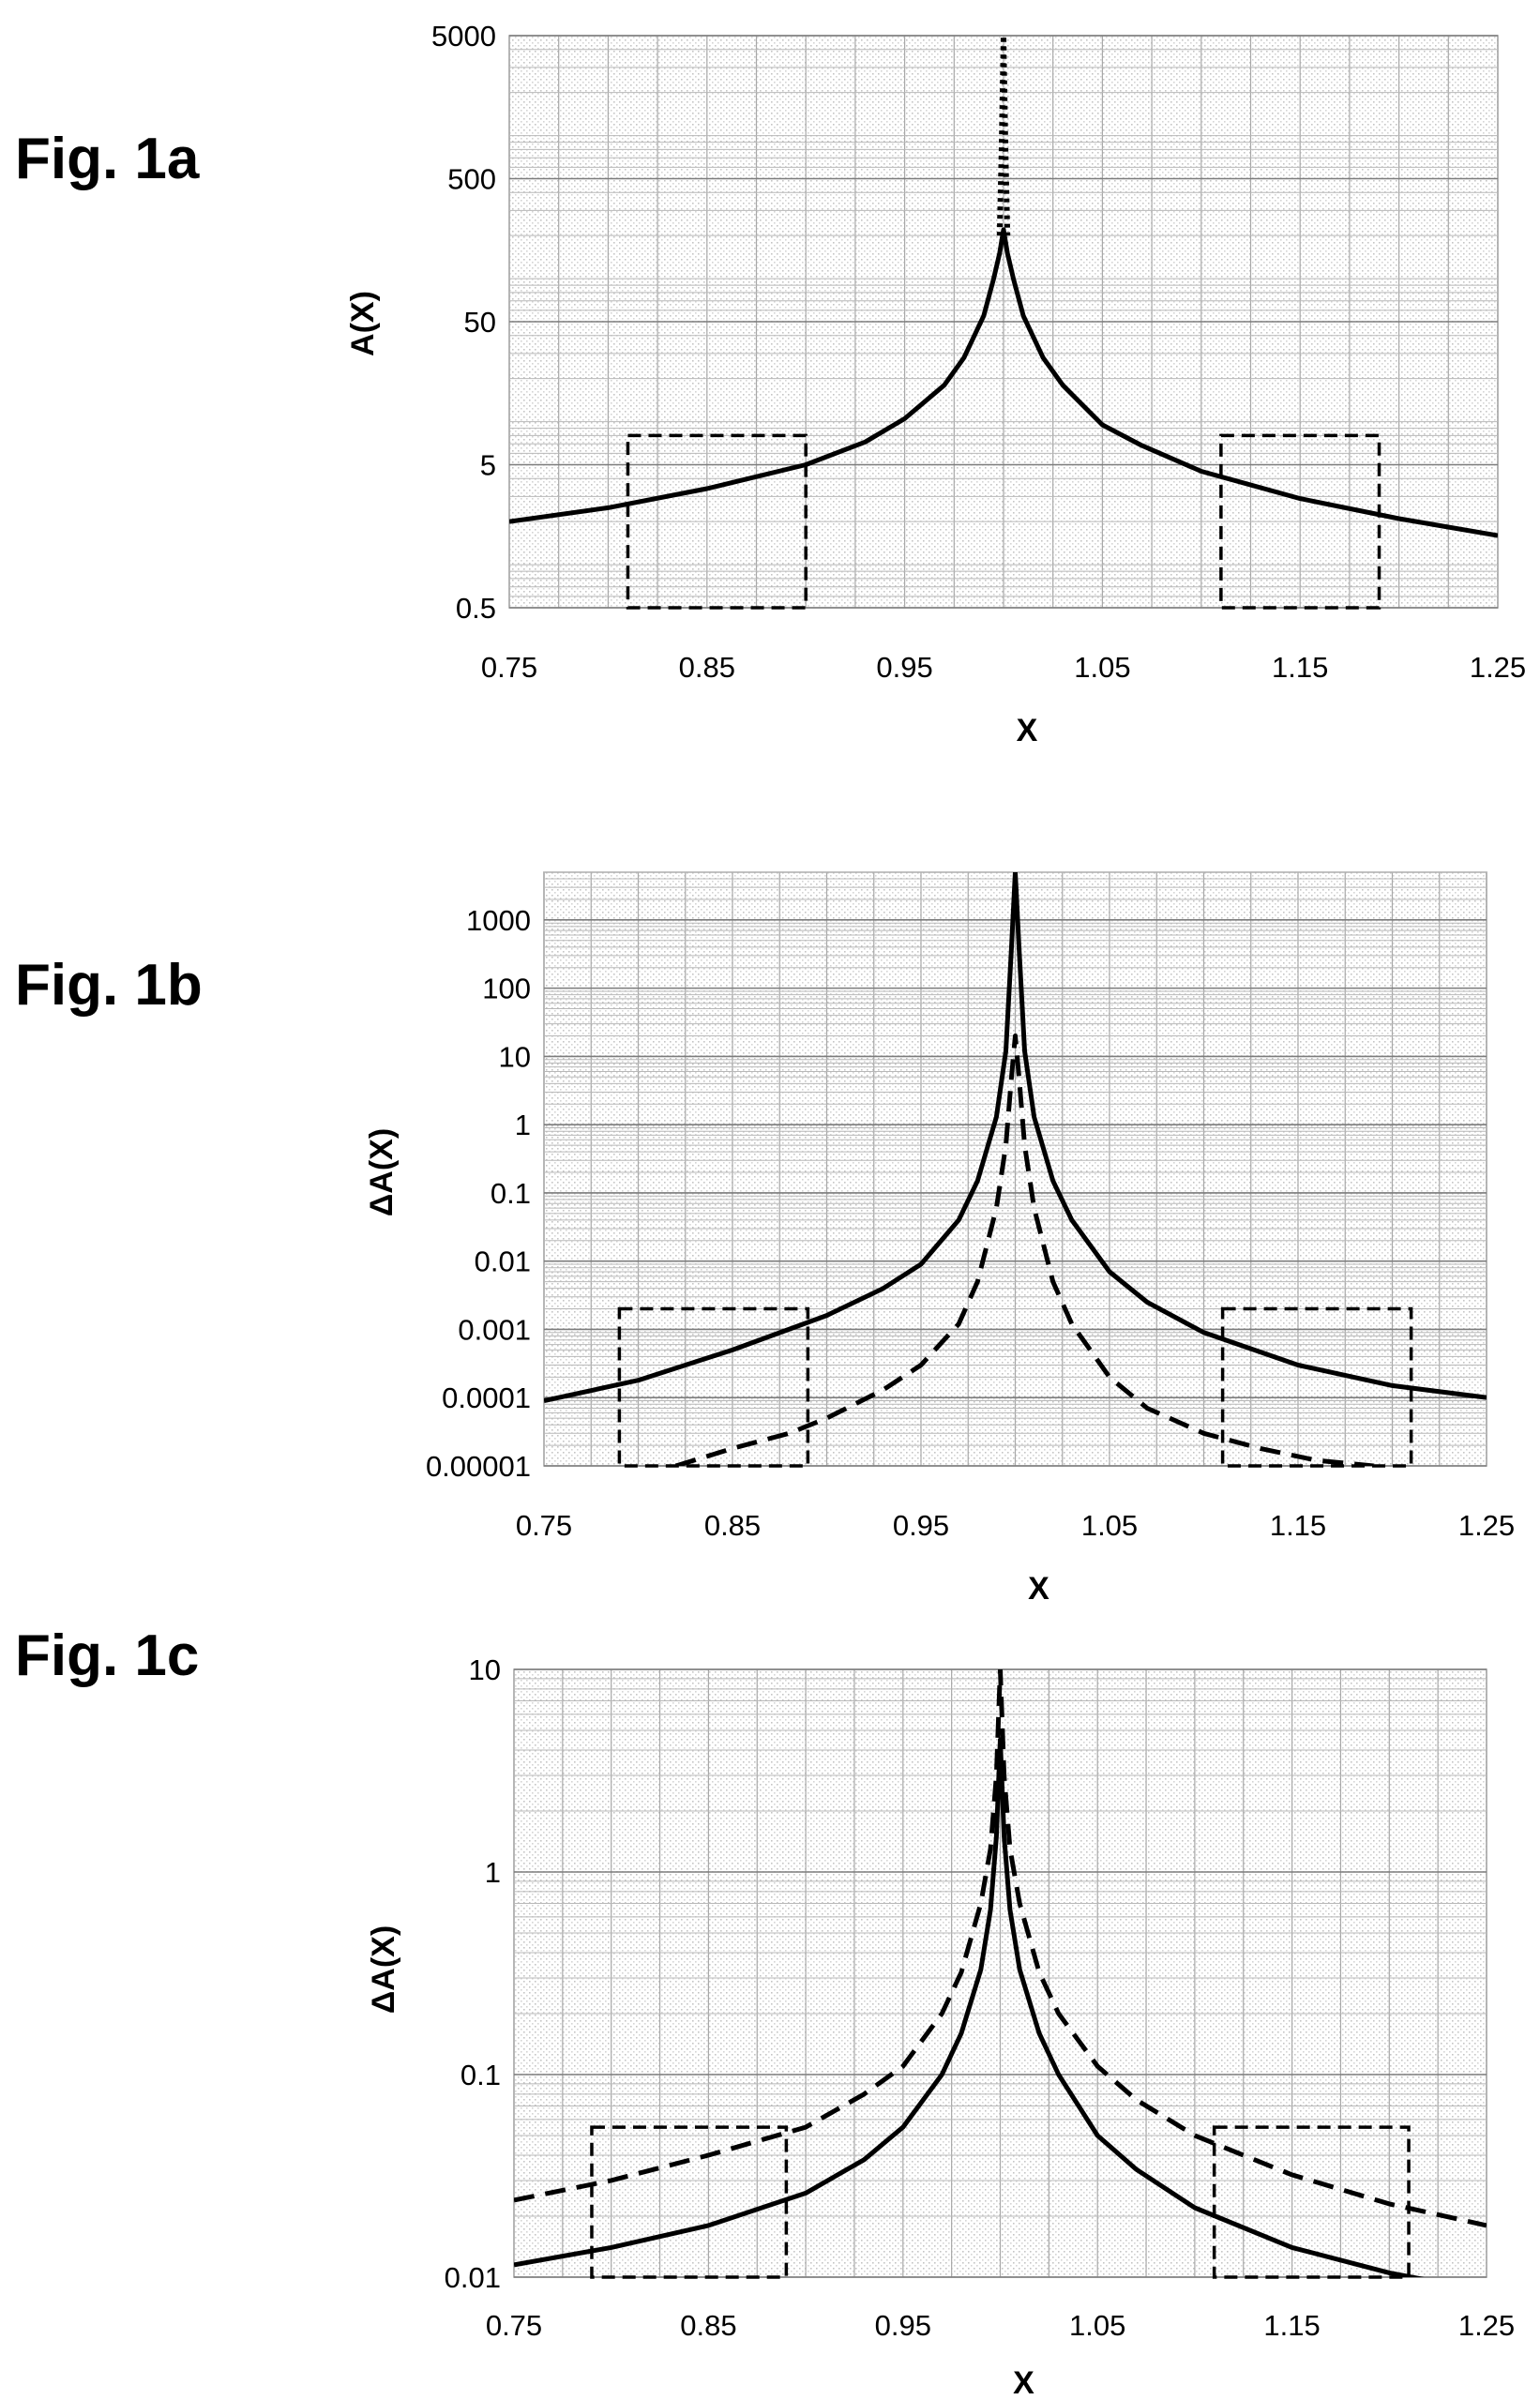 The height and width of the screenshot is (2400, 1540). What do you see at coordinates (494, 1329) in the screenshot?
I see `y-tick-label: 0.001` at bounding box center [494, 1329].